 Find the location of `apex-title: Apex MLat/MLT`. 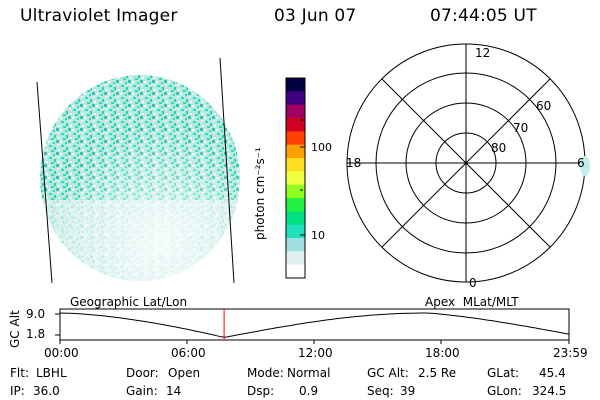

apex-title: Apex MLat/MLT is located at coordinates (472, 302).